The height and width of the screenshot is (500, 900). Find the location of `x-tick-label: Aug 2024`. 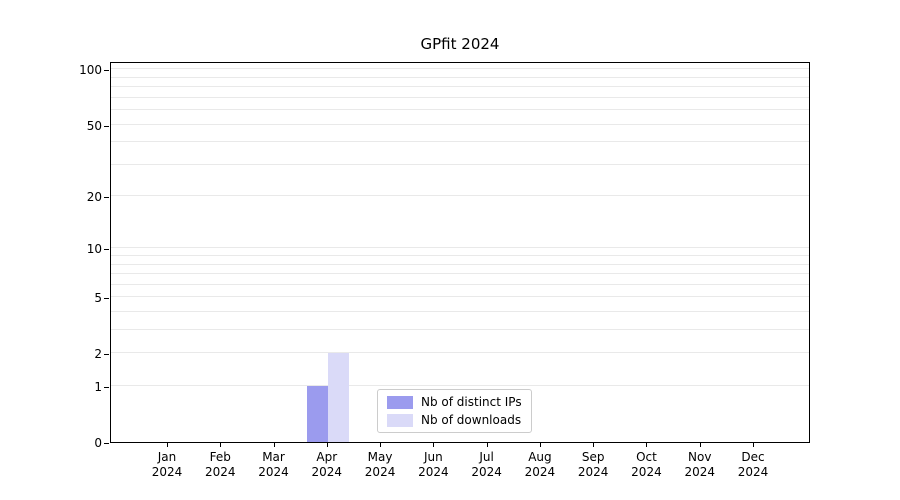

x-tick-label: Aug 2024 is located at coordinates (540, 464).